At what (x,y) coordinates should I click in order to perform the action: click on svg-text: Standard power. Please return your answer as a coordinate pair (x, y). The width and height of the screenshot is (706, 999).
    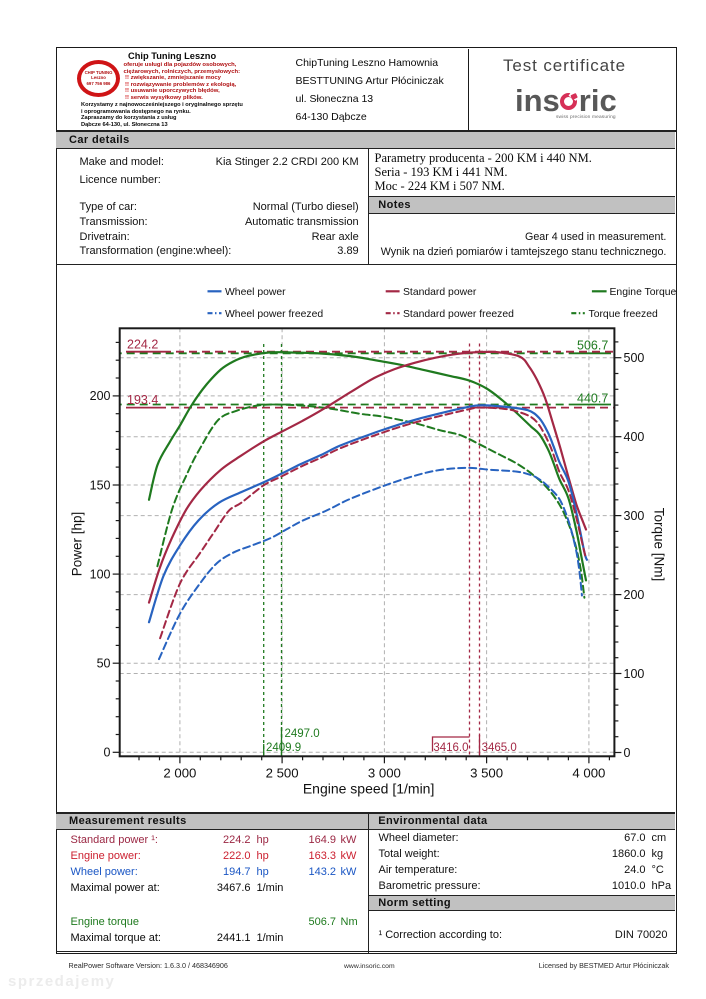
    Looking at the image, I should click on (440, 292).